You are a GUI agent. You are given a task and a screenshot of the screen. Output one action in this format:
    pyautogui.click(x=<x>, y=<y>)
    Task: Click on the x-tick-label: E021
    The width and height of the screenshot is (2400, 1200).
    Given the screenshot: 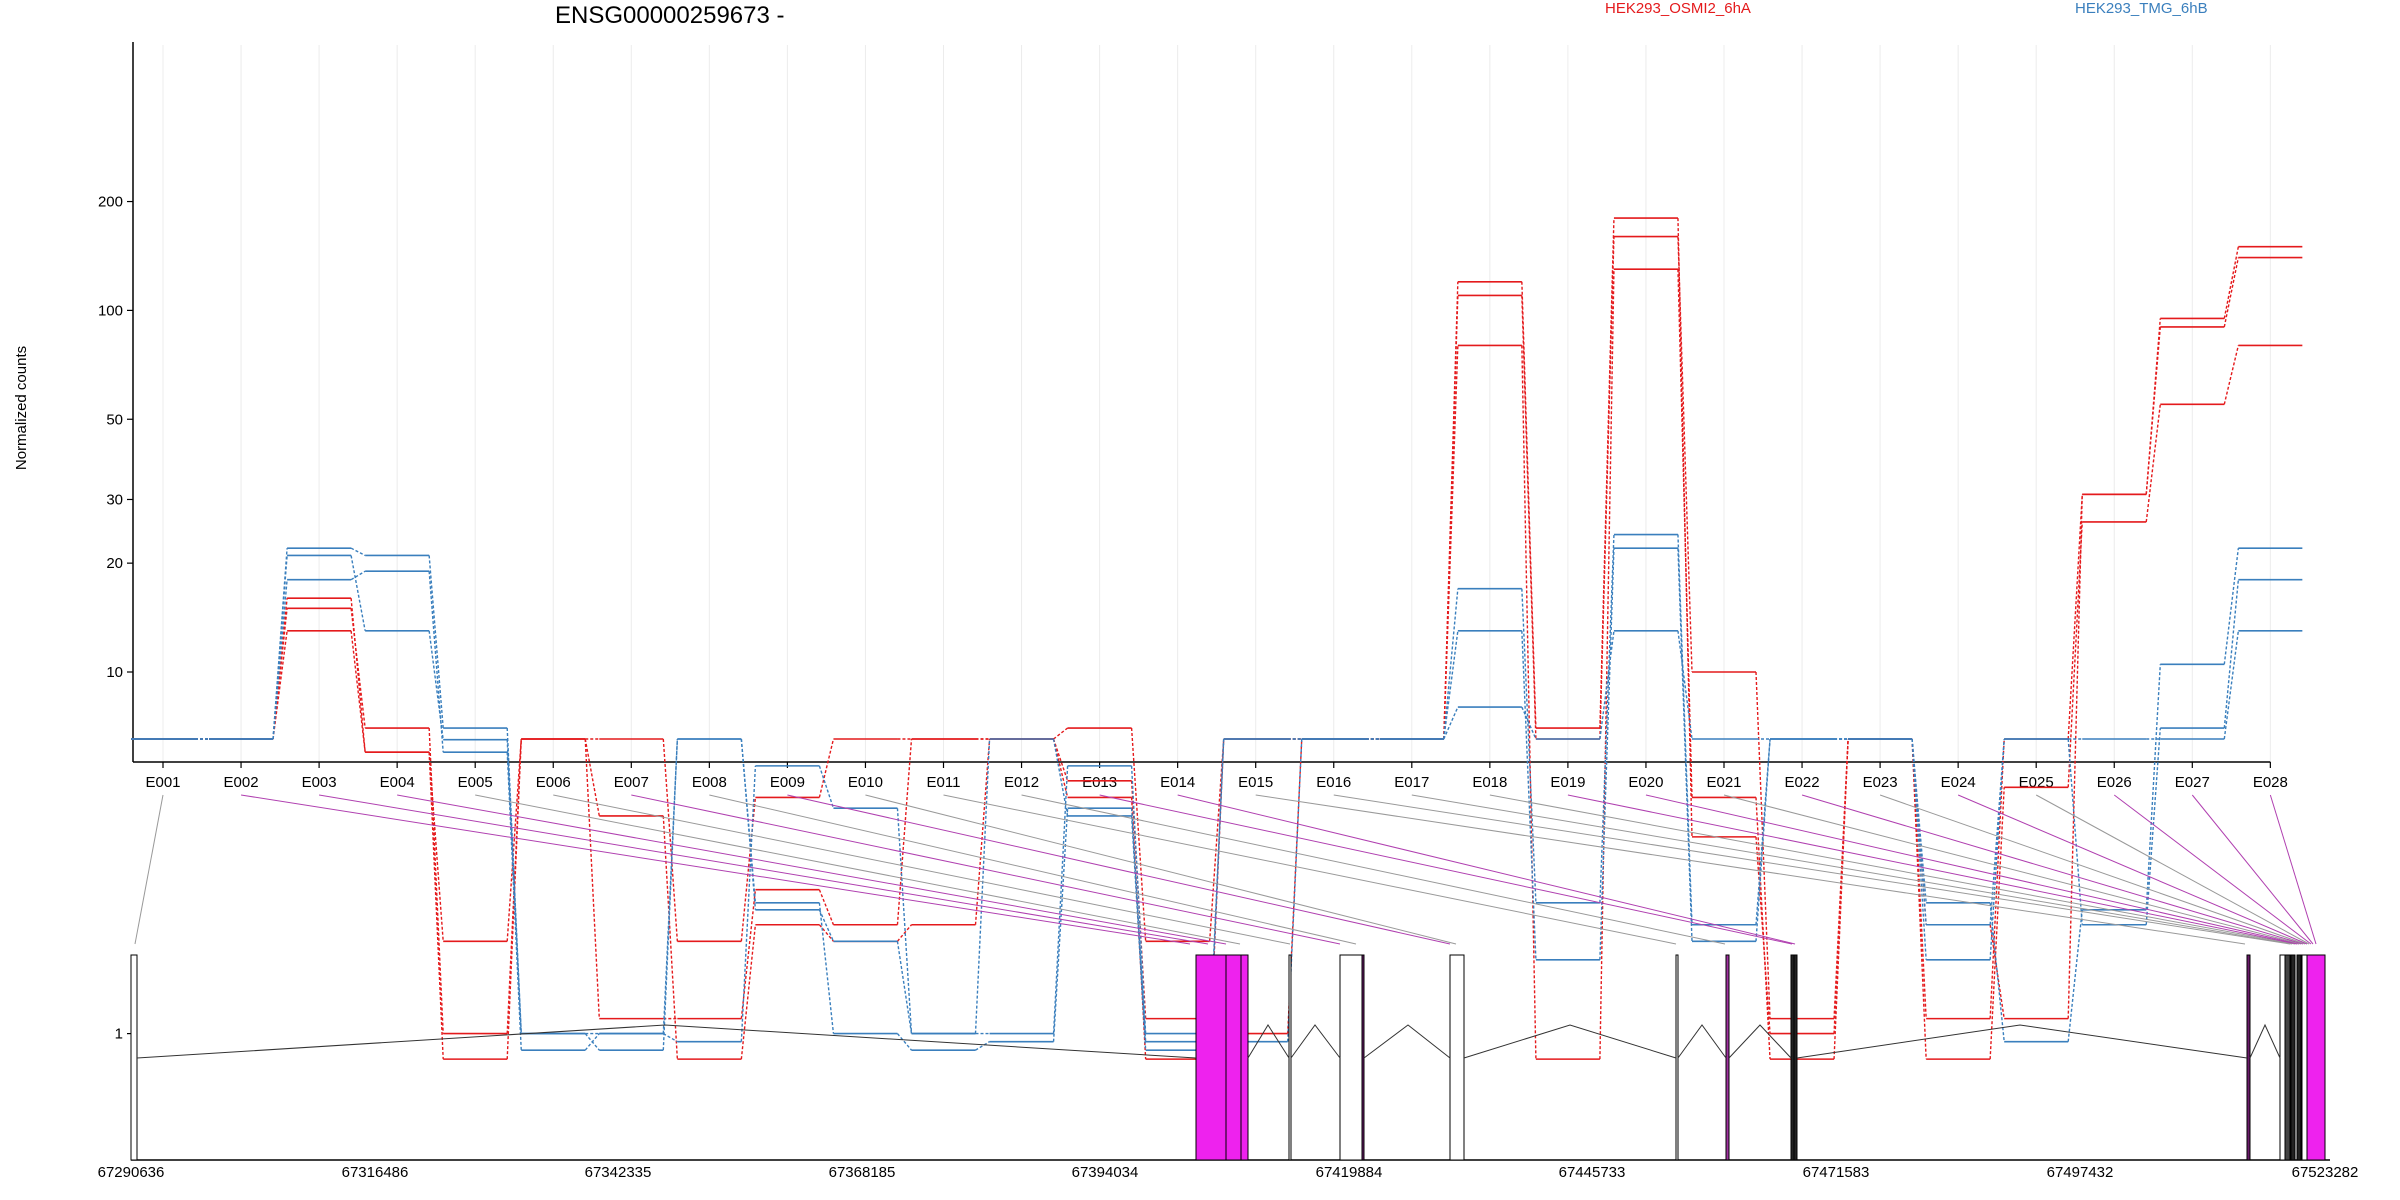 What is the action you would take?
    pyautogui.click(x=1723, y=782)
    